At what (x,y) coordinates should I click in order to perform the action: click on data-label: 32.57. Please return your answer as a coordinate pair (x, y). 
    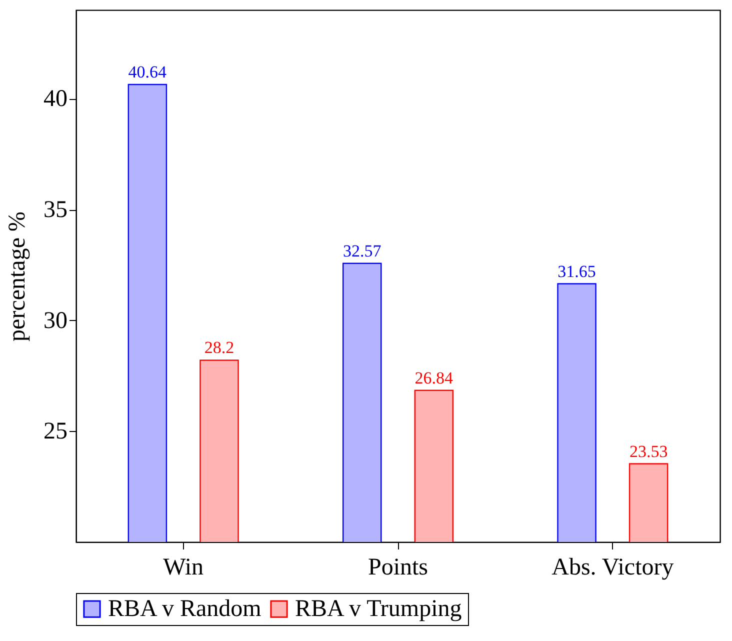
    Looking at the image, I should click on (362, 250).